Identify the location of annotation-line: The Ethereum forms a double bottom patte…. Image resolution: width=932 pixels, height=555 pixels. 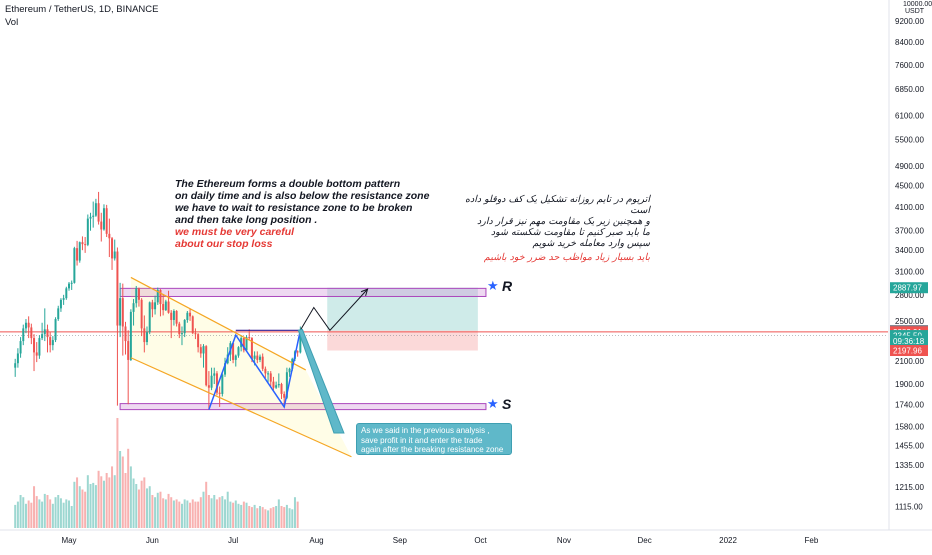
(288, 184).